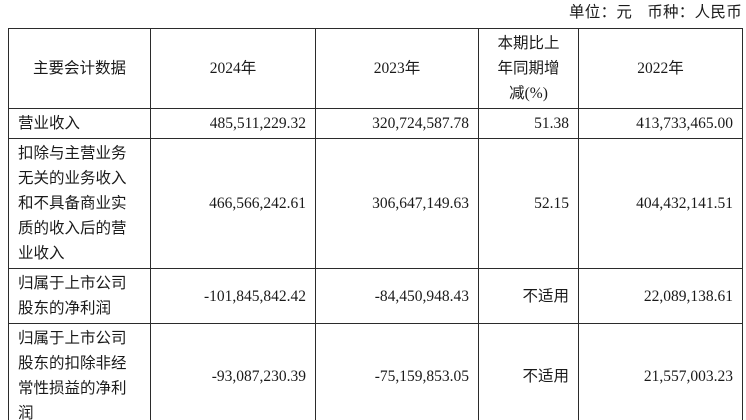 The height and width of the screenshot is (420, 746). I want to click on cell-change: 51.38, so click(528, 123).